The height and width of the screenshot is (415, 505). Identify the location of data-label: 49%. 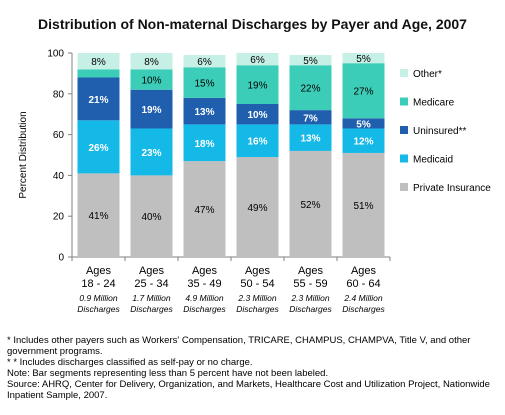
(257, 208).